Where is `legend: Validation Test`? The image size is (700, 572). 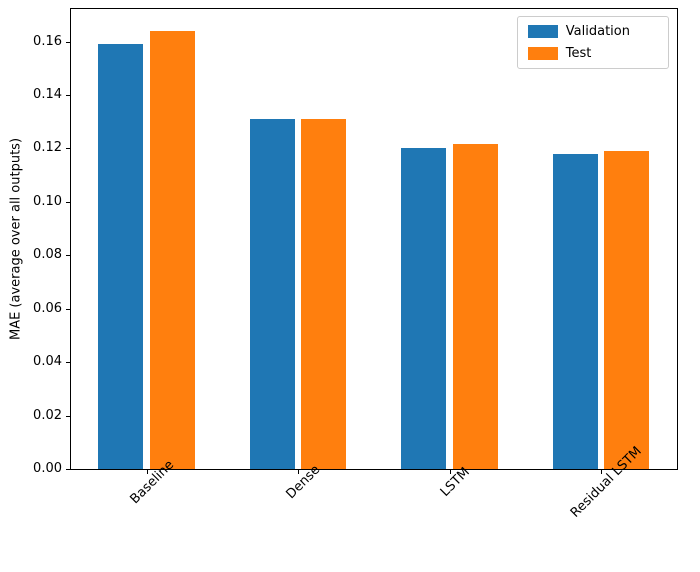 legend: Validation Test is located at coordinates (592, 42).